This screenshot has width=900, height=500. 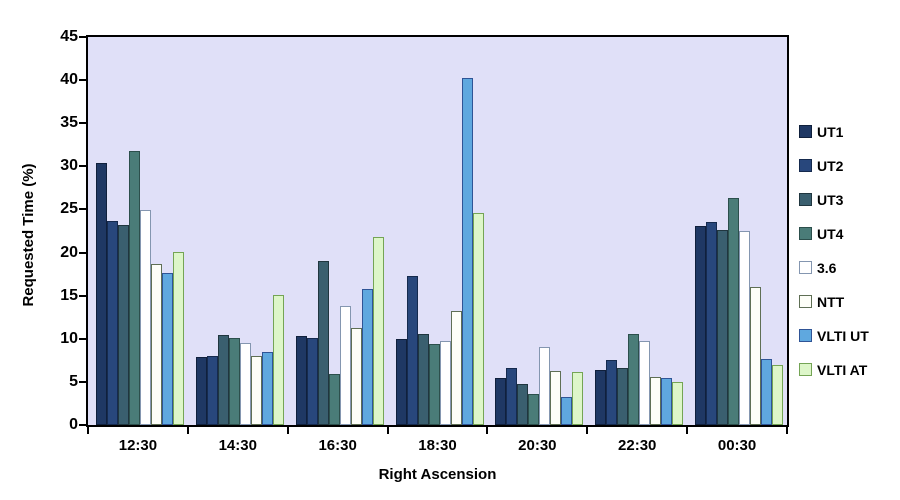 What do you see at coordinates (805, 369) in the screenshot?
I see `legend-swatch-vltiat` at bounding box center [805, 369].